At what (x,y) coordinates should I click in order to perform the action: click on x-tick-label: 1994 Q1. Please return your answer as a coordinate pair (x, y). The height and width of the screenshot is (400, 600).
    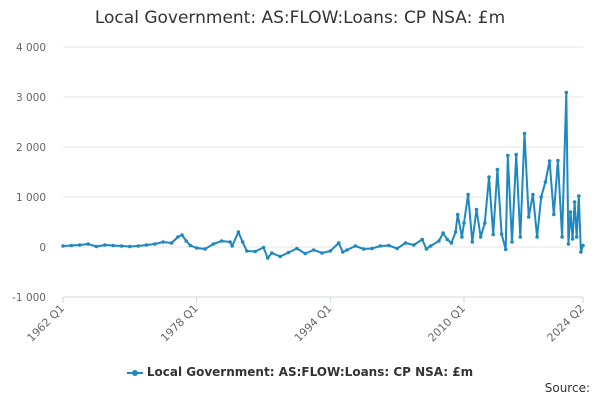
    Looking at the image, I should click on (313, 323).